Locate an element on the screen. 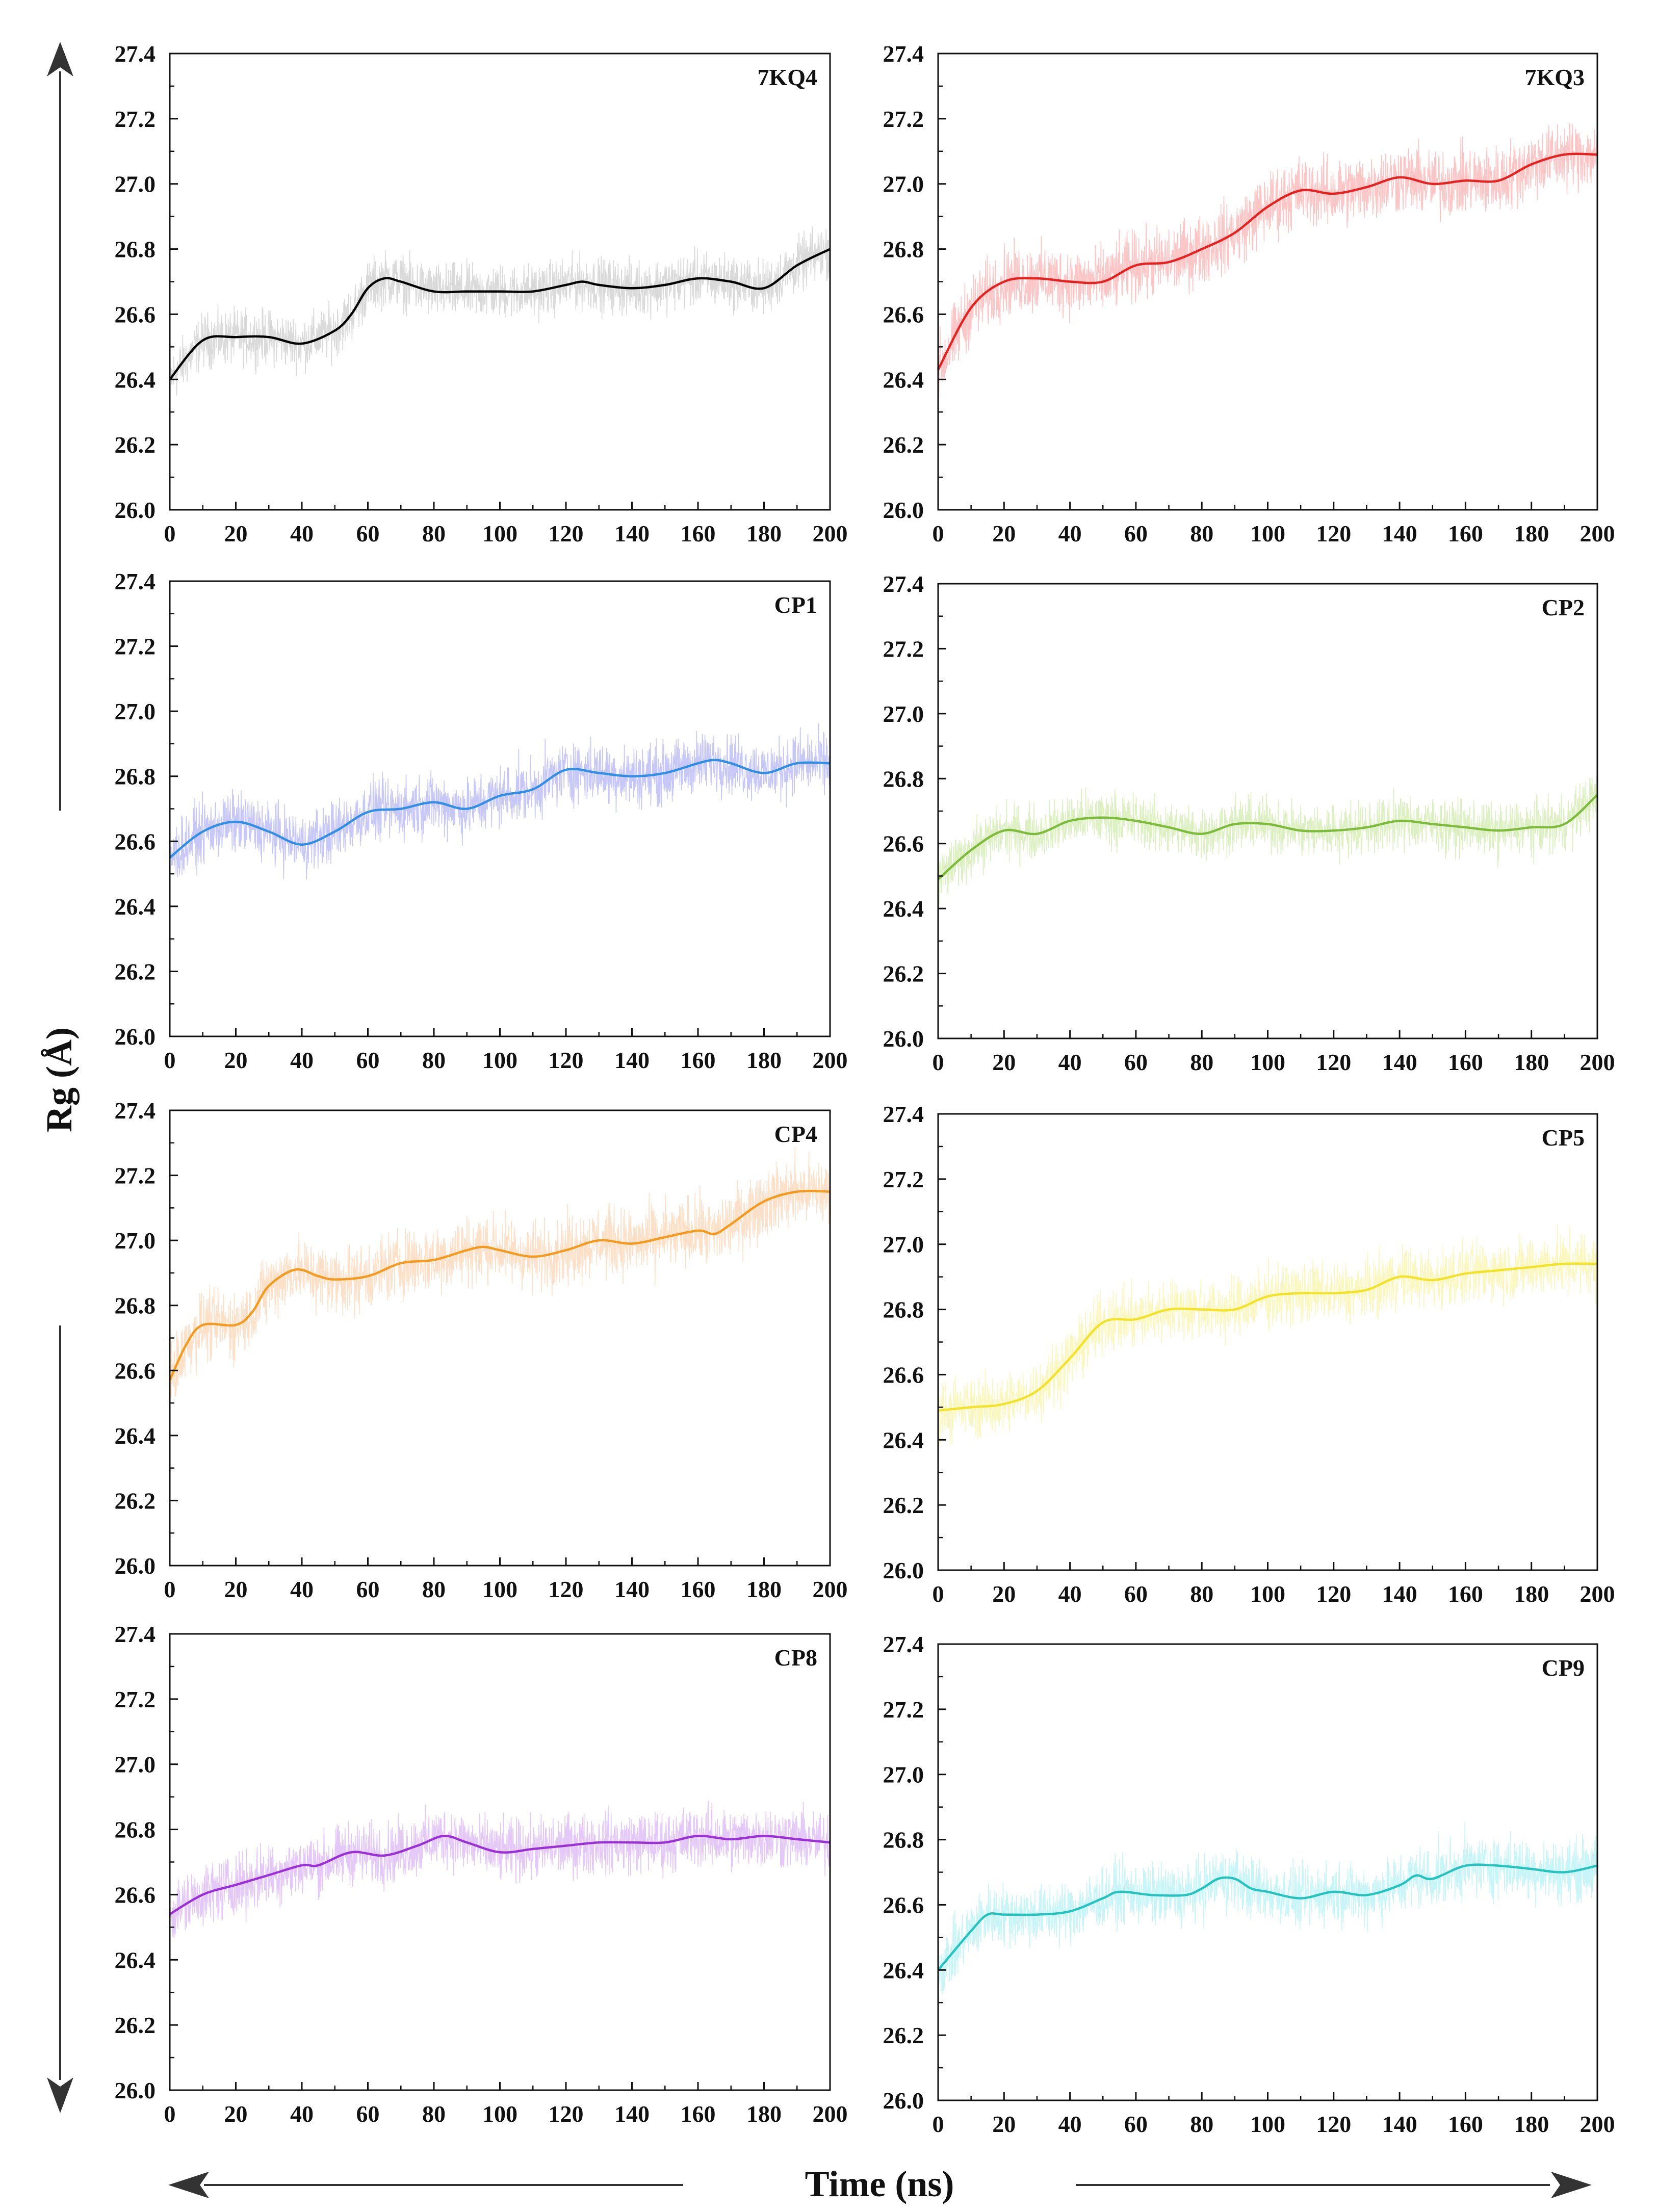 The width and height of the screenshot is (1657, 2212). panel-label: CP5 is located at coordinates (1563, 1138).